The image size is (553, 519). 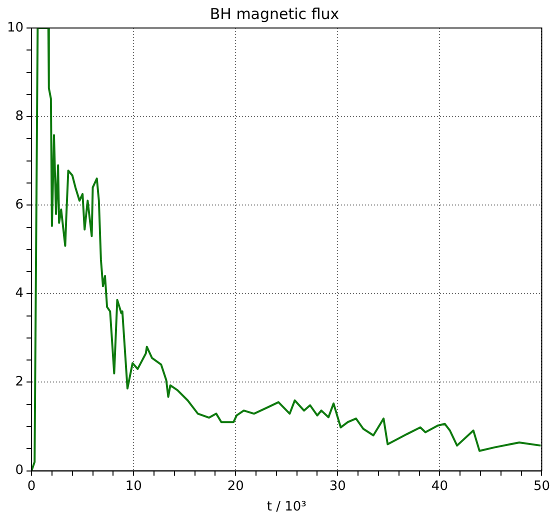 What do you see at coordinates (19, 294) in the screenshot?
I see `y-tick-label: 4` at bounding box center [19, 294].